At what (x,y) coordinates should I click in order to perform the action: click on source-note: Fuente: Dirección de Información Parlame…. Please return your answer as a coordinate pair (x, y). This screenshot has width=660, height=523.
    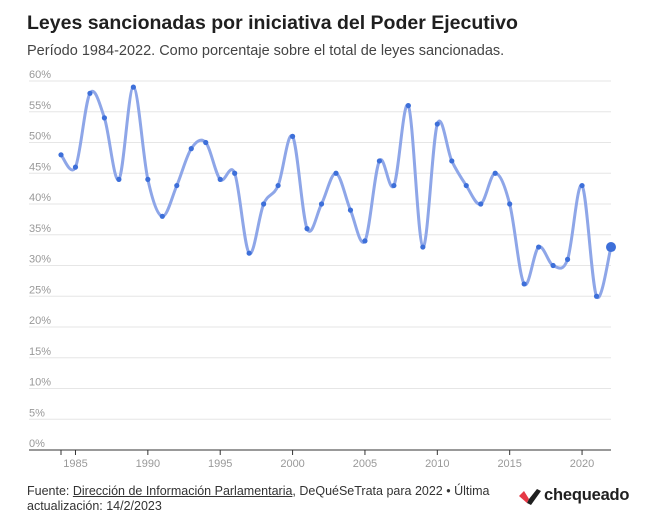
    Looking at the image, I should click on (267, 499).